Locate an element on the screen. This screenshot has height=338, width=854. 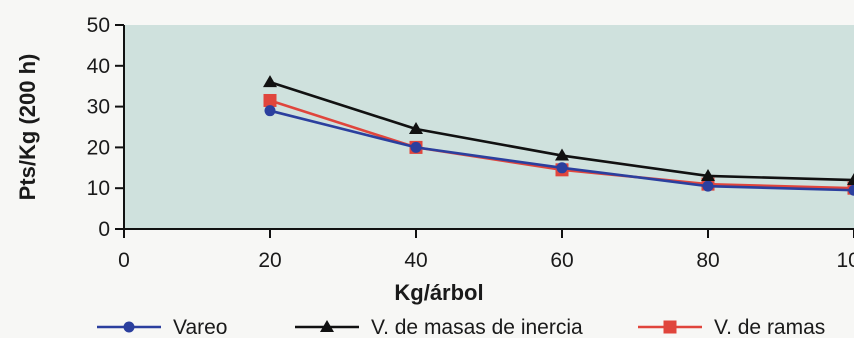
y-axis-title: Pts/Kg (200 h) is located at coordinates (27, 127).